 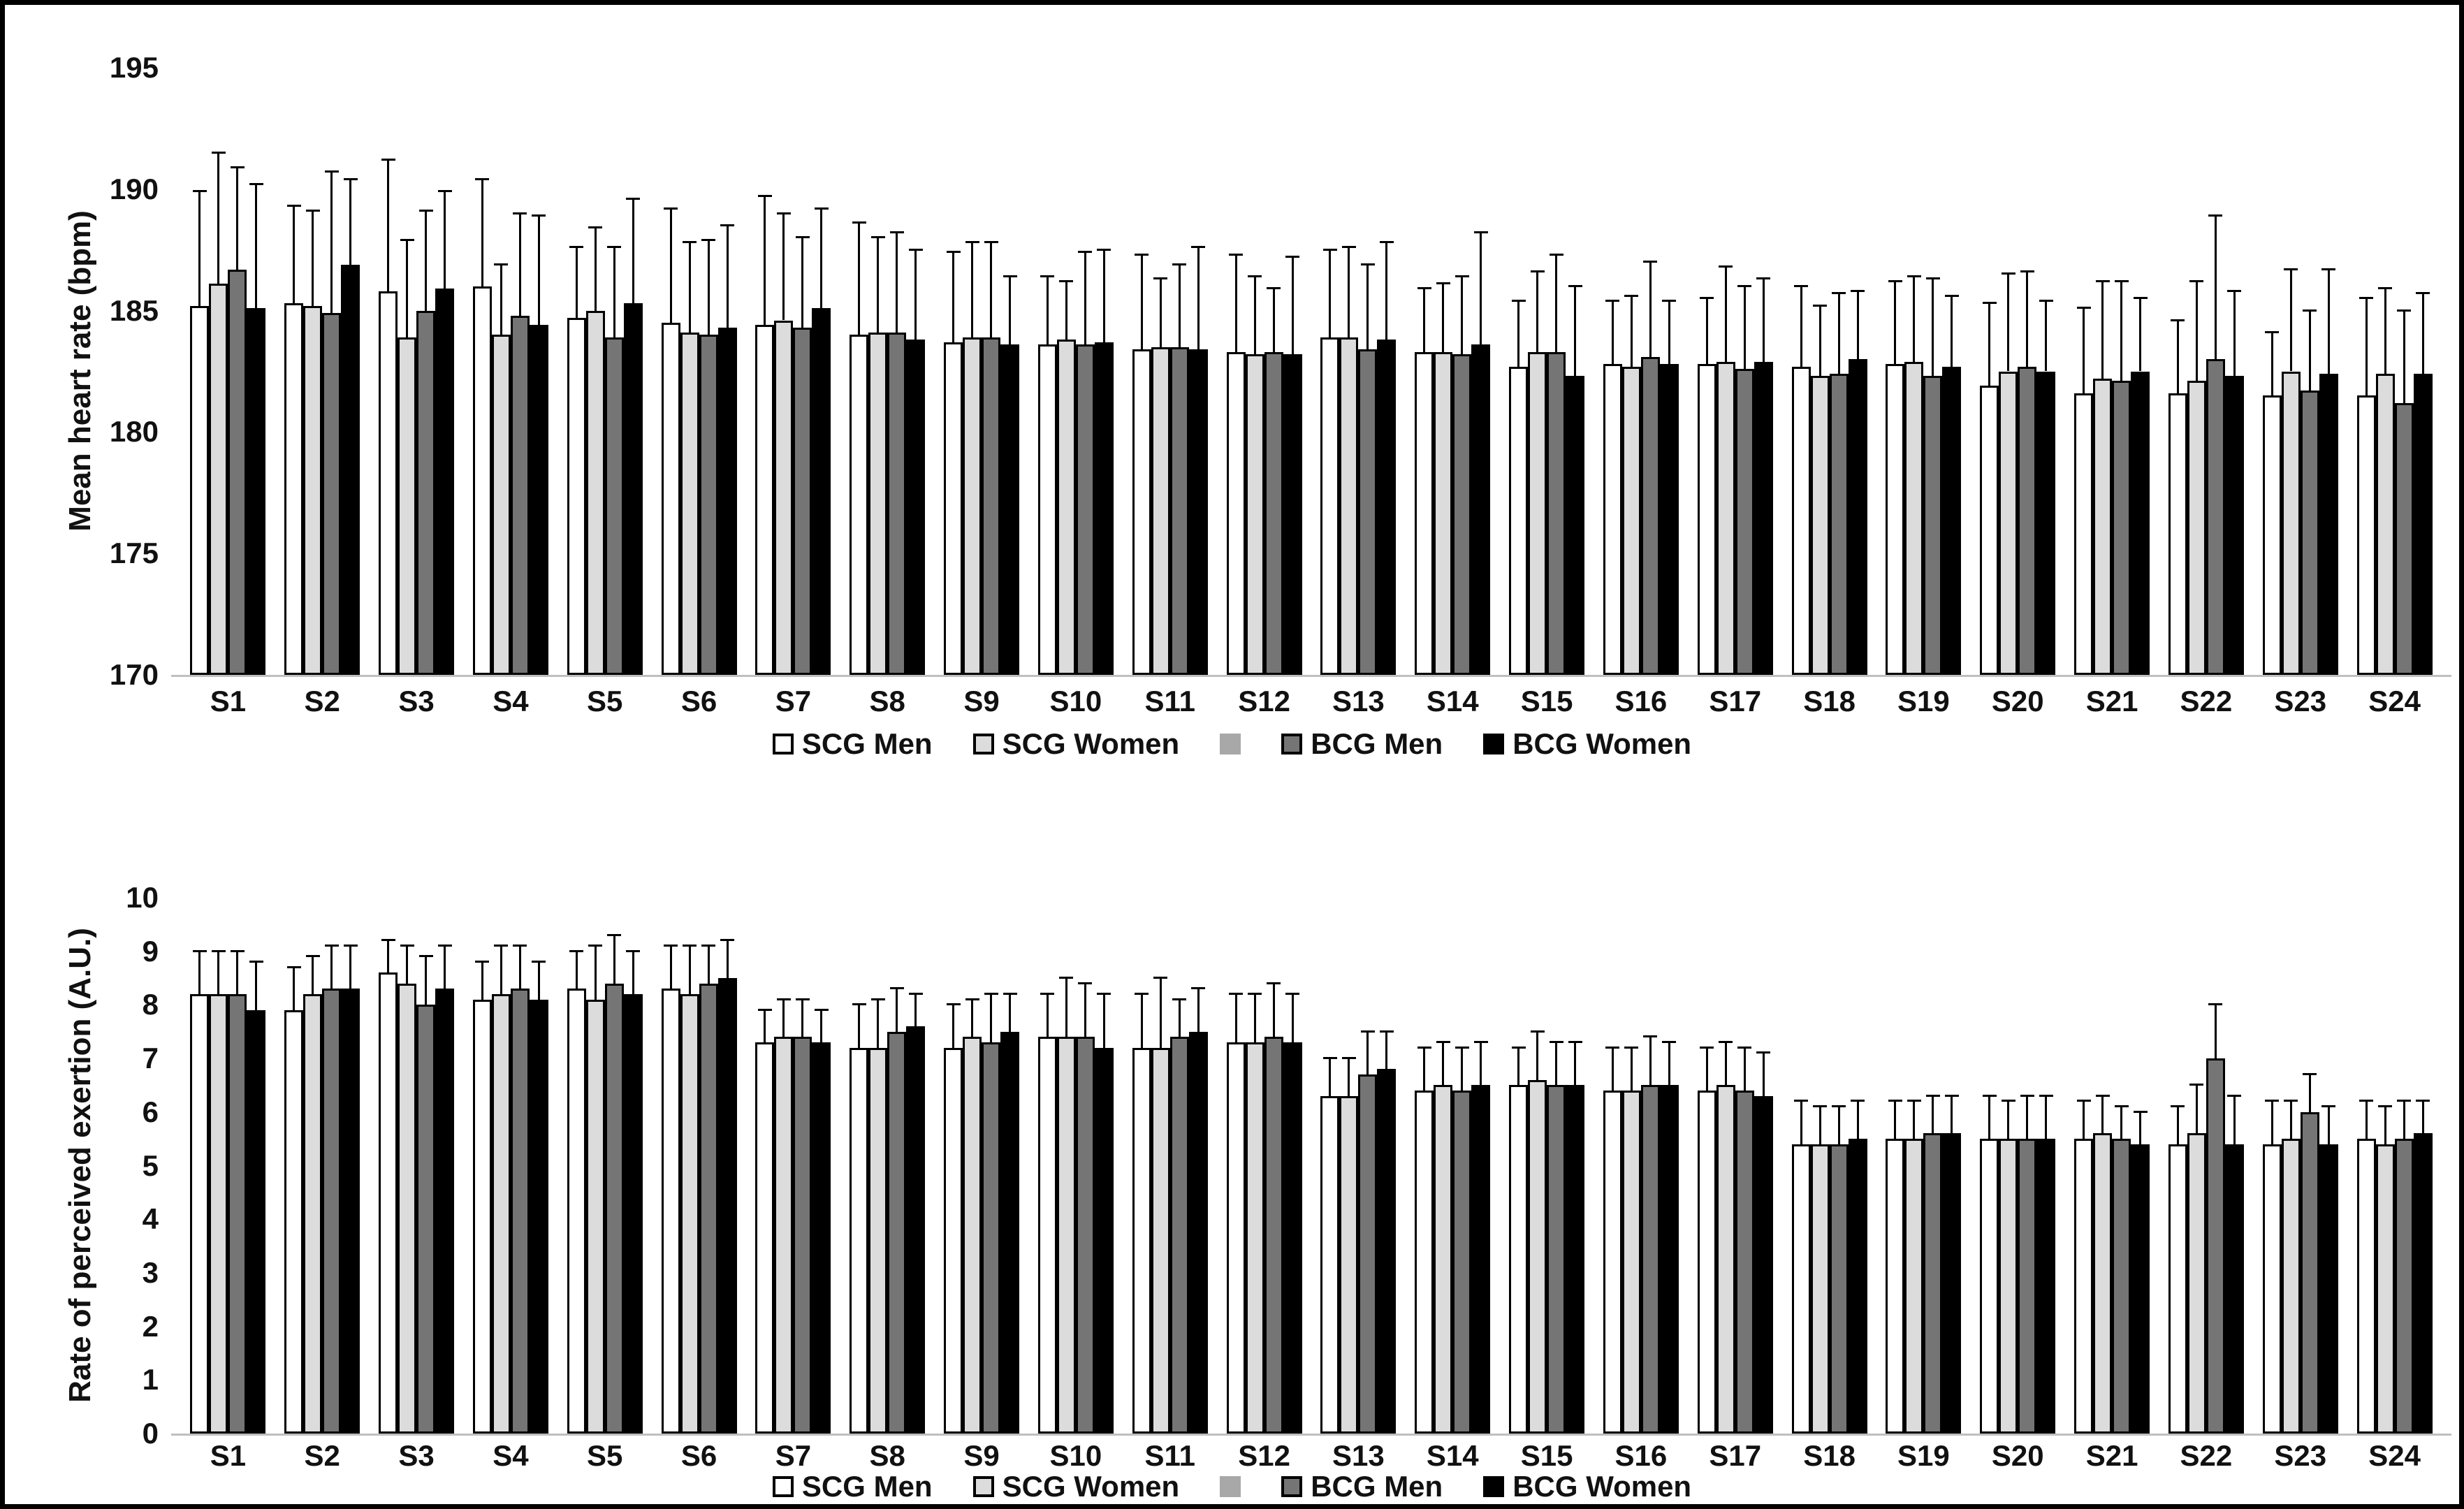 What do you see at coordinates (2394, 701) in the screenshot?
I see `x-tick-label: S24` at bounding box center [2394, 701].